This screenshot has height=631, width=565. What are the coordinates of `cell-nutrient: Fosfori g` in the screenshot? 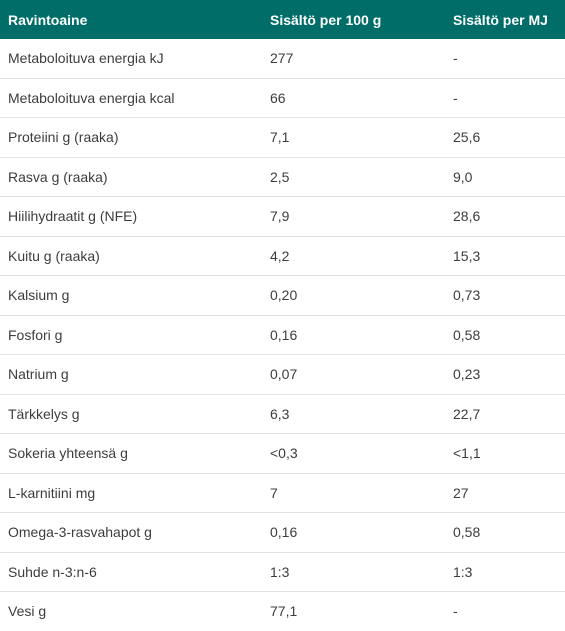 It's located at (131, 335).